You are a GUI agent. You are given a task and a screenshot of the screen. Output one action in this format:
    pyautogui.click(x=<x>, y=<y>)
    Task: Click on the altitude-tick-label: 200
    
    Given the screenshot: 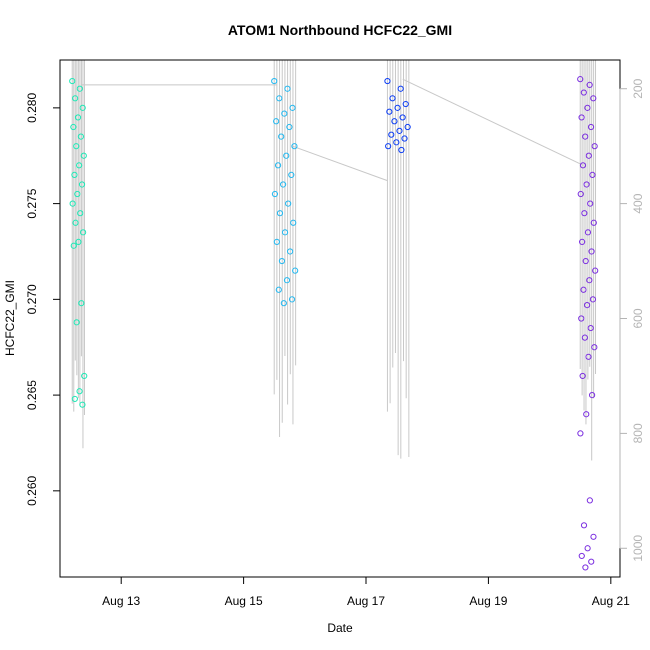 What is the action you would take?
    pyautogui.click(x=638, y=88)
    